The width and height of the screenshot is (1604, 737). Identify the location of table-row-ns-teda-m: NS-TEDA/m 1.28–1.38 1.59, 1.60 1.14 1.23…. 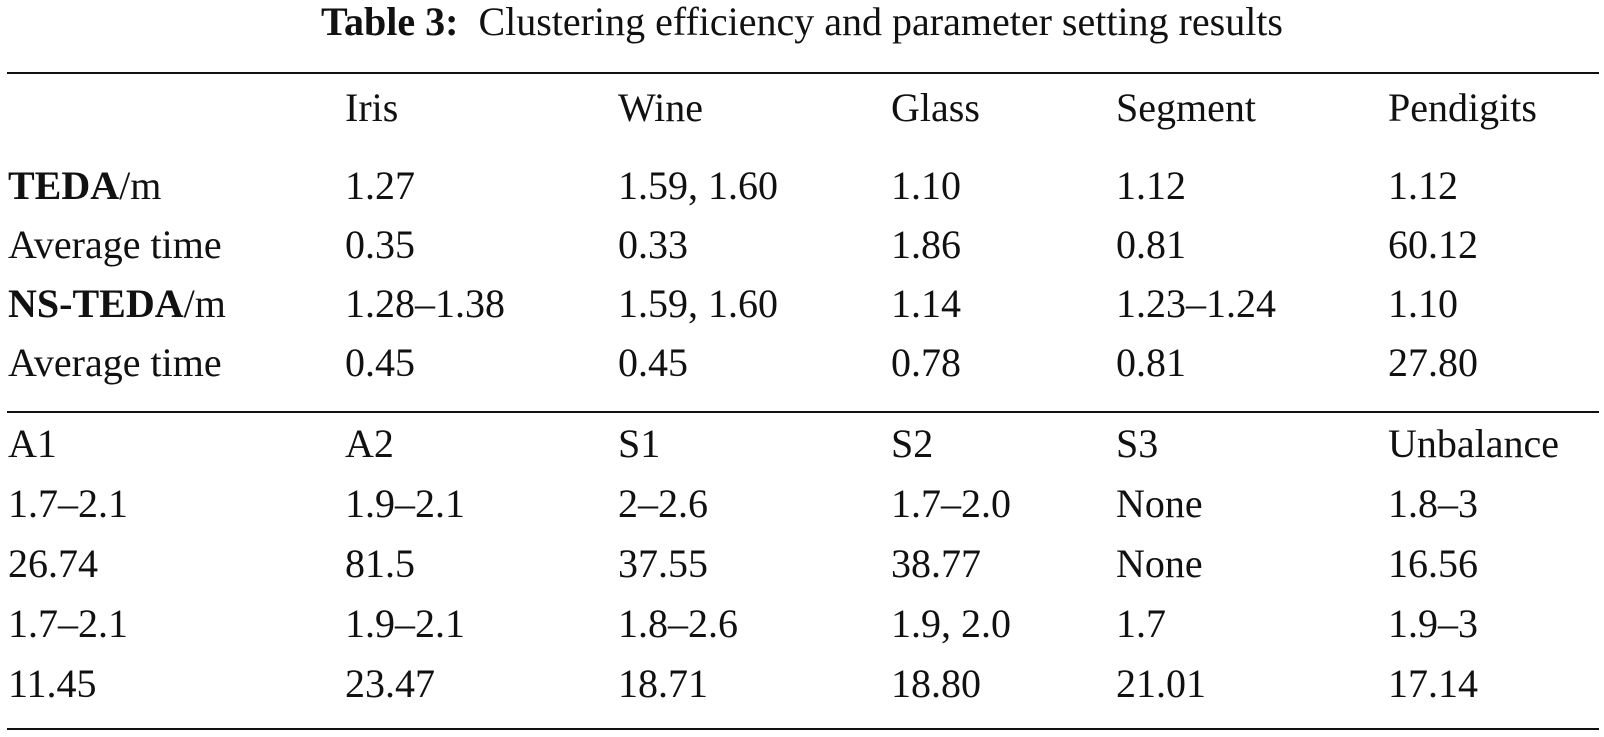
(802, 304).